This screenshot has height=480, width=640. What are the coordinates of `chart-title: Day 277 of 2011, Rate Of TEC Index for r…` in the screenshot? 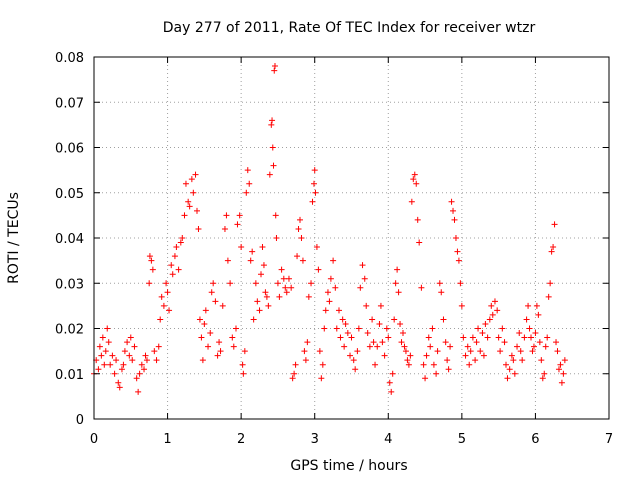 It's located at (349, 28).